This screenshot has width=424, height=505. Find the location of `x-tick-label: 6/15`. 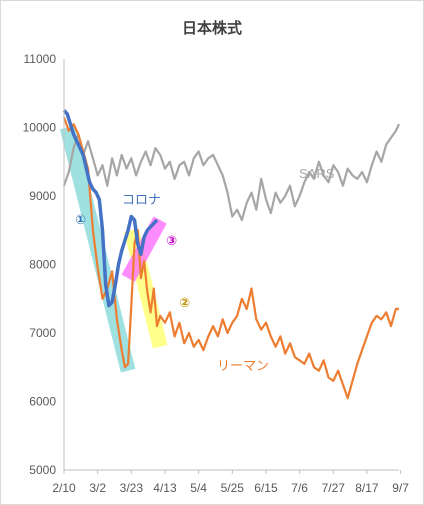

x-tick-label: 6/15 is located at coordinates (266, 488).